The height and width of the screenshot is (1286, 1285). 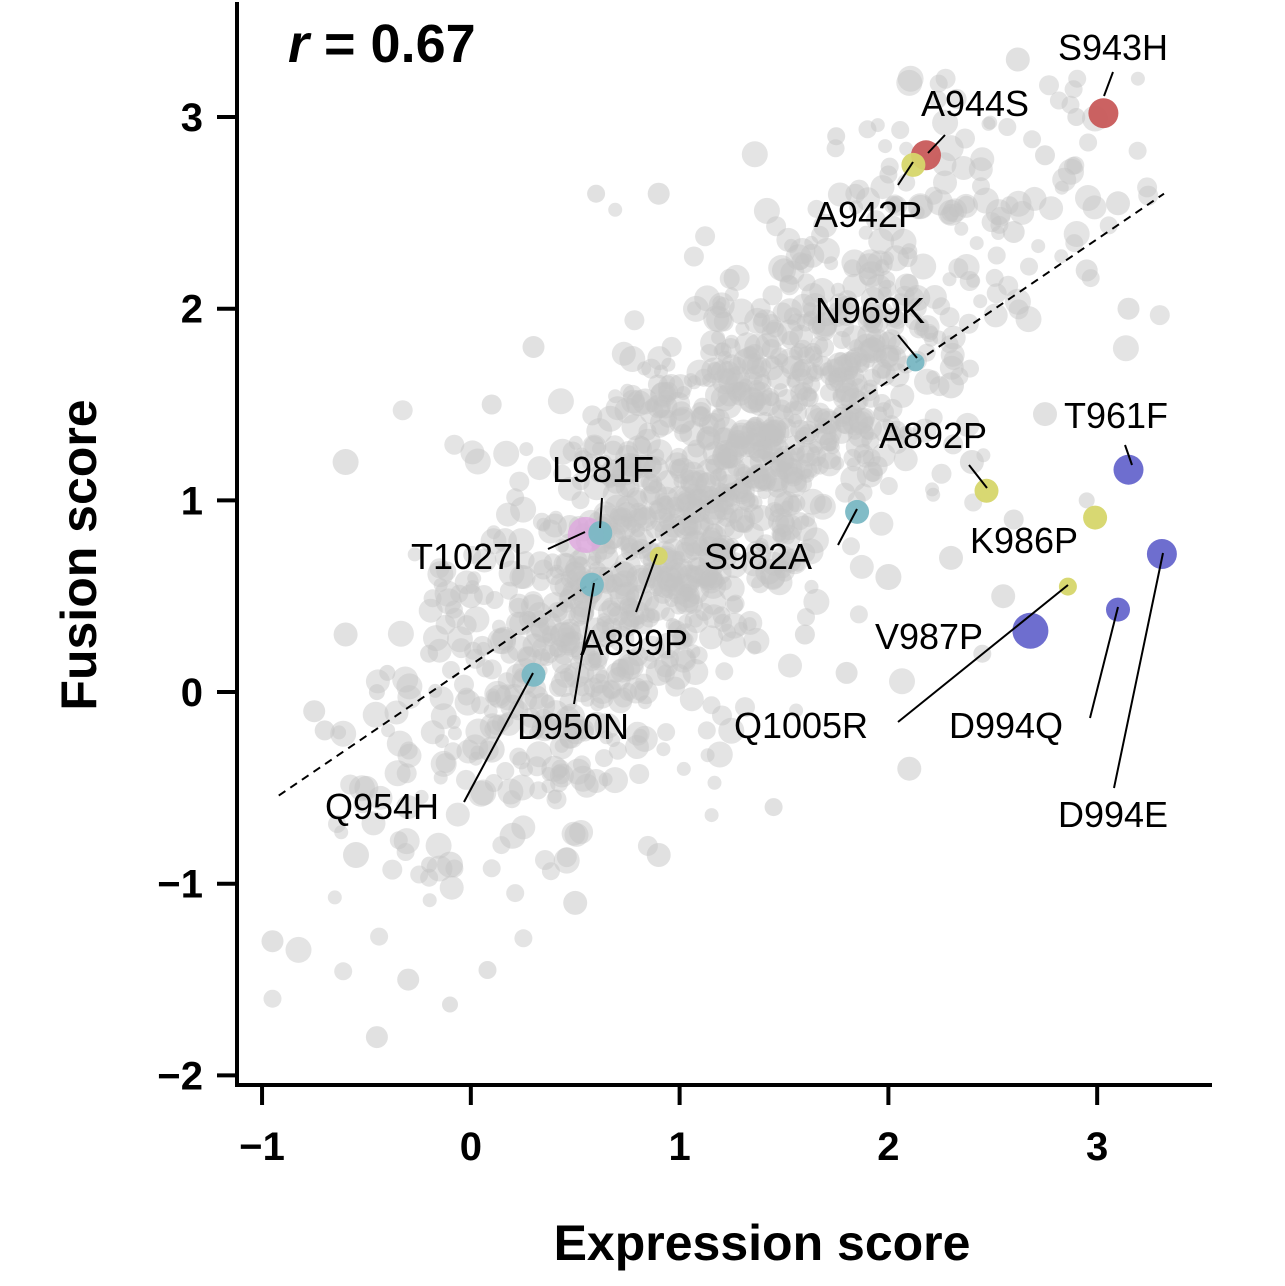 I want to click on point-label-t961f: T961F, so click(x=1116, y=415).